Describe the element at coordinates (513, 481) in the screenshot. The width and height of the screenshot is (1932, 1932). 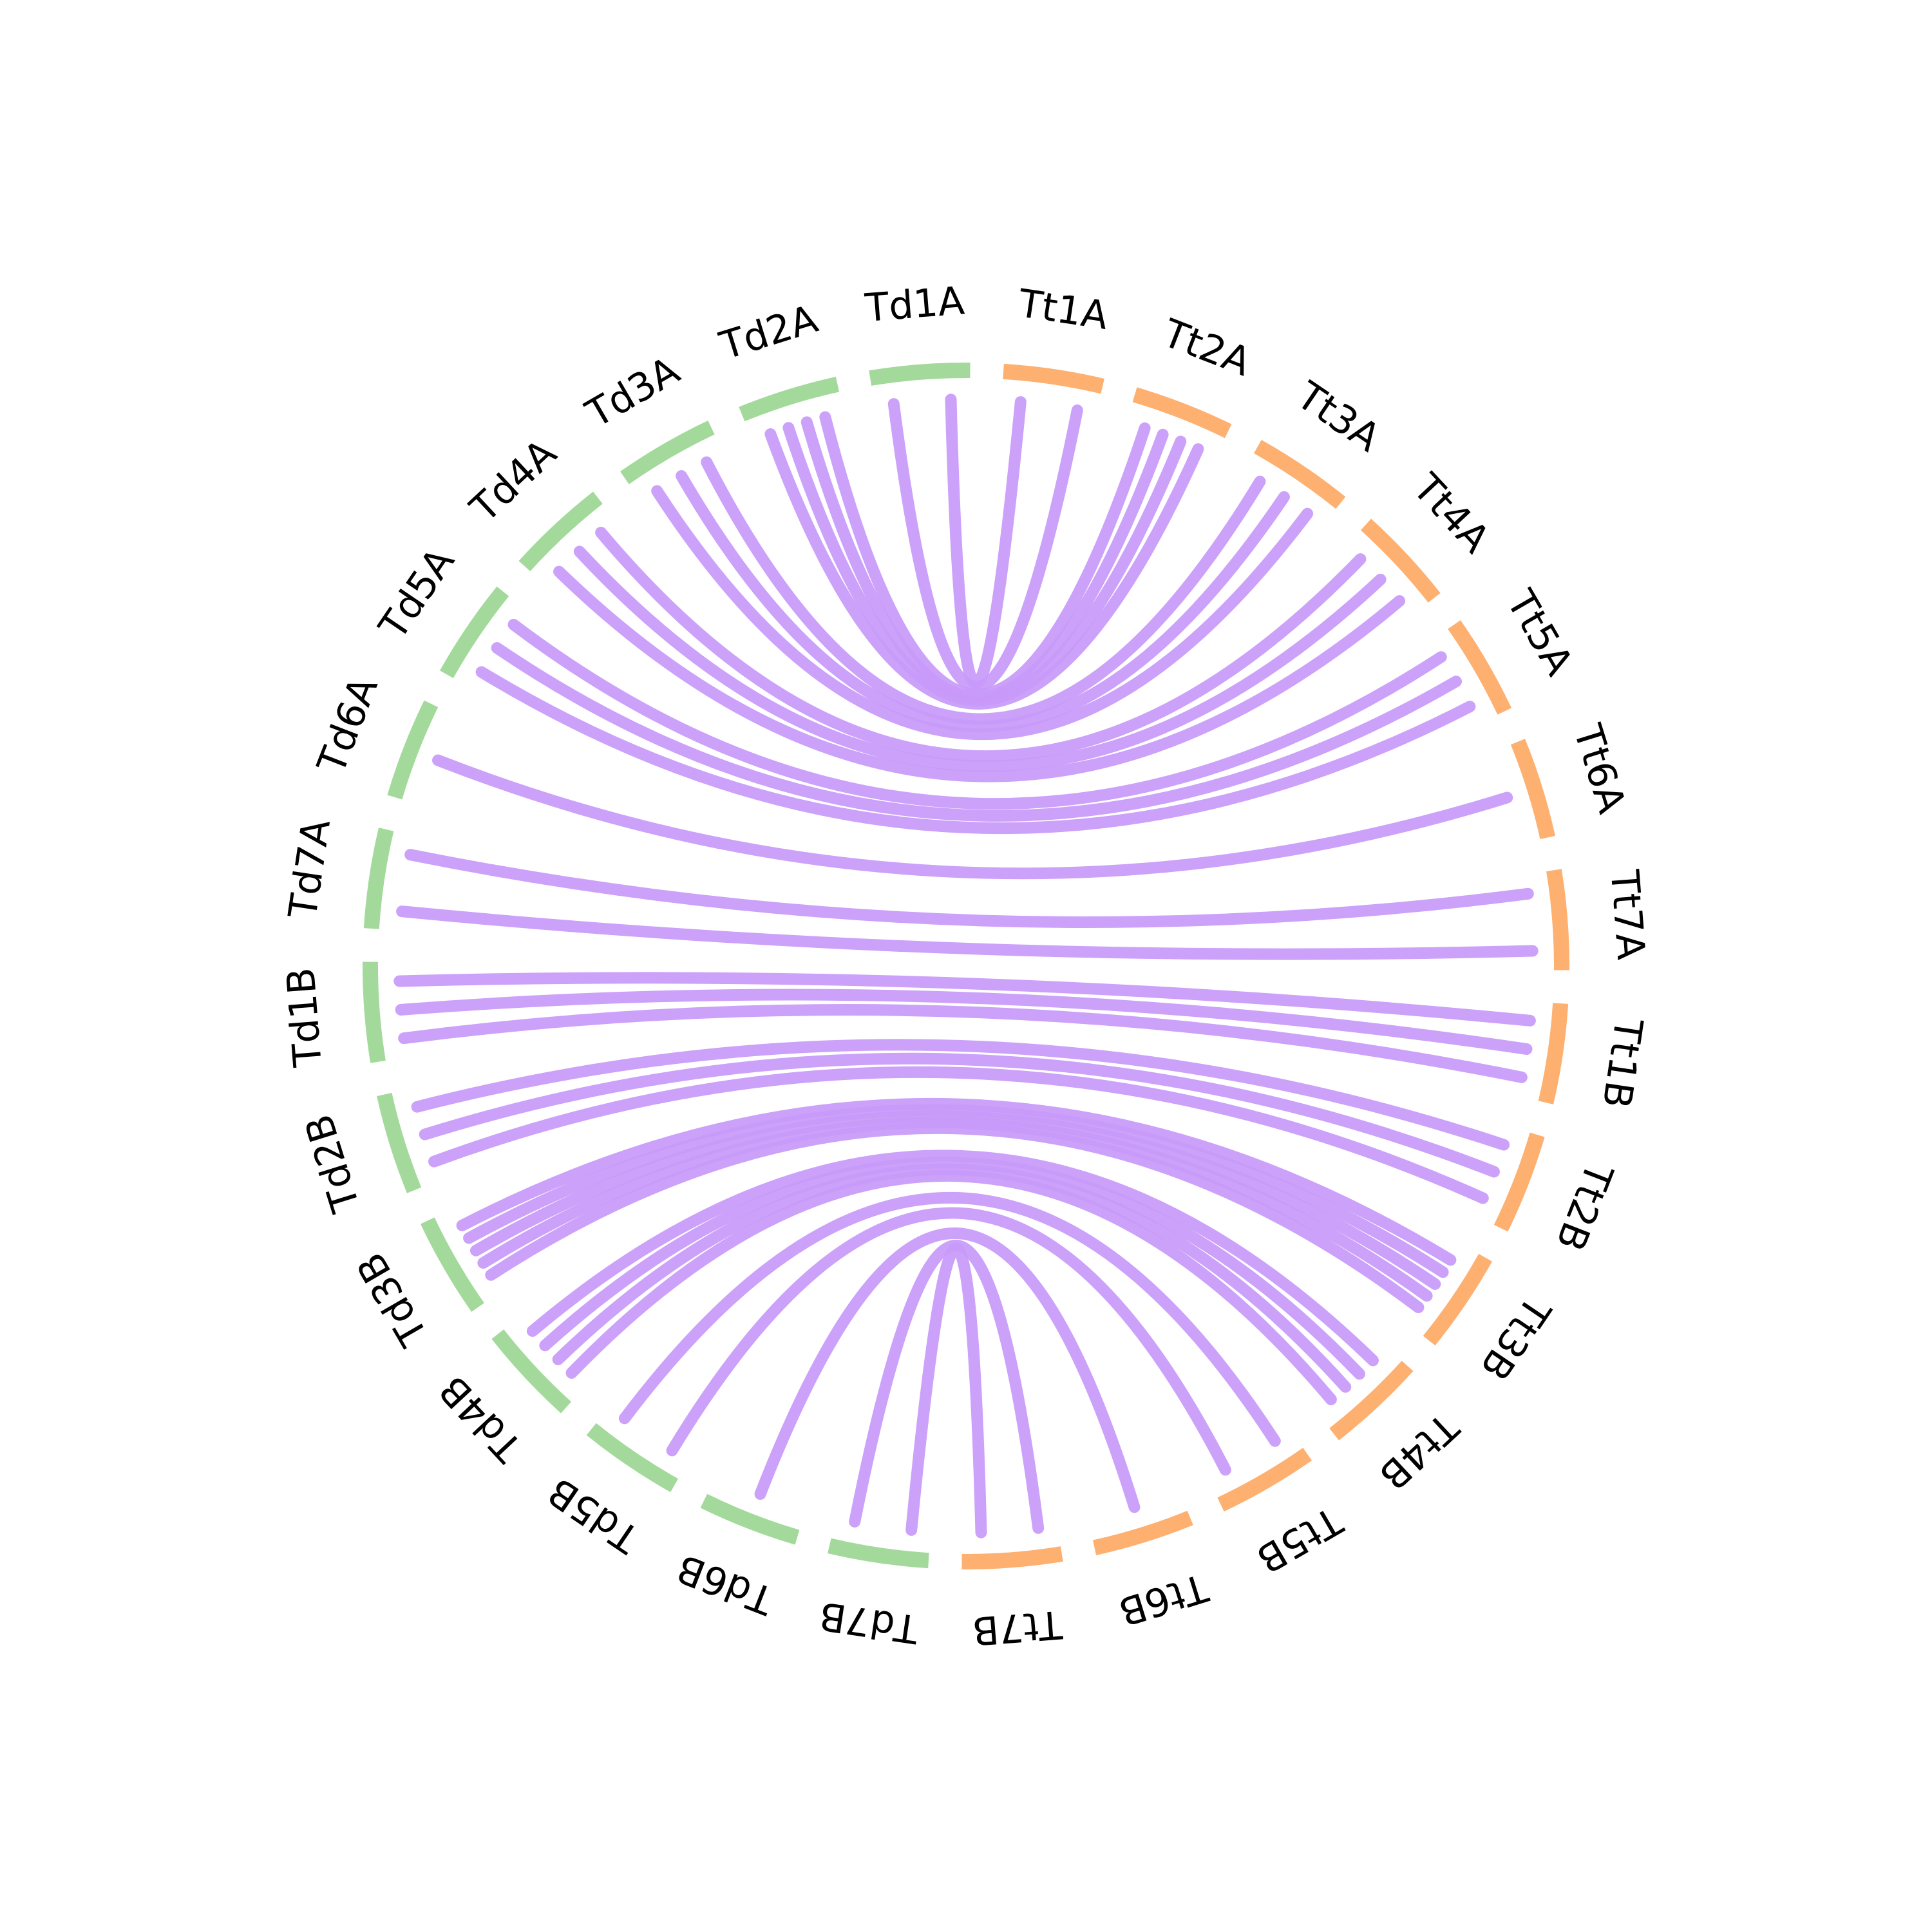
I see `chromosome-label-td4a: Td4A` at that location.